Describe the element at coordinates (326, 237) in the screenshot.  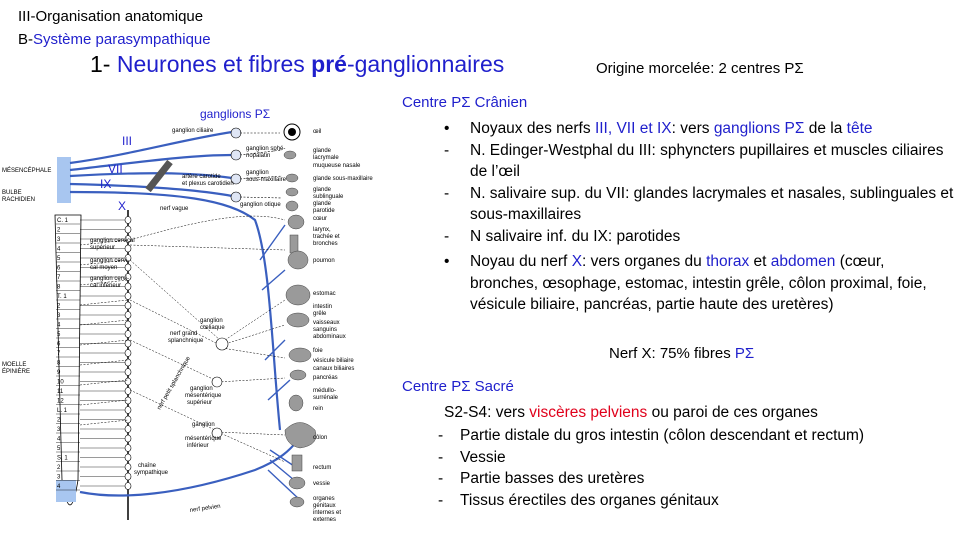
I see `organ-label: trachée et` at that location.